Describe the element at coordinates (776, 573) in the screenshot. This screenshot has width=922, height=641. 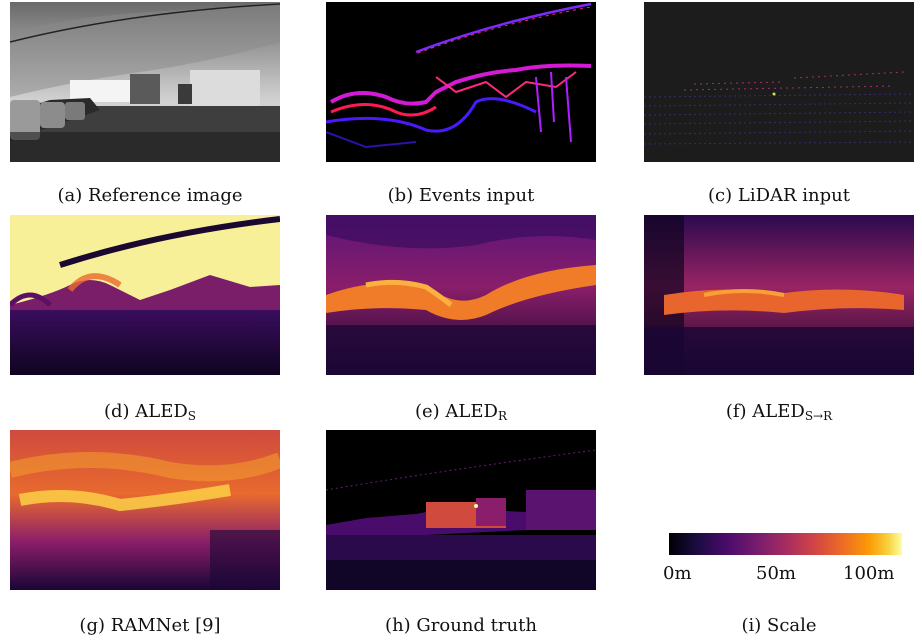
I see `scale-tick-50: 50m` at that location.